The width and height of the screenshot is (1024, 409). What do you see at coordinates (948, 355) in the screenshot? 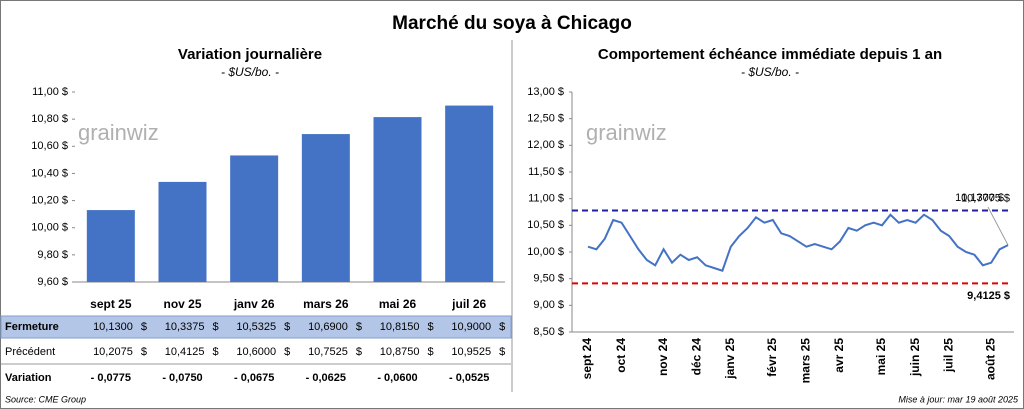
I see `x-tick-label: juil 25` at bounding box center [948, 355].